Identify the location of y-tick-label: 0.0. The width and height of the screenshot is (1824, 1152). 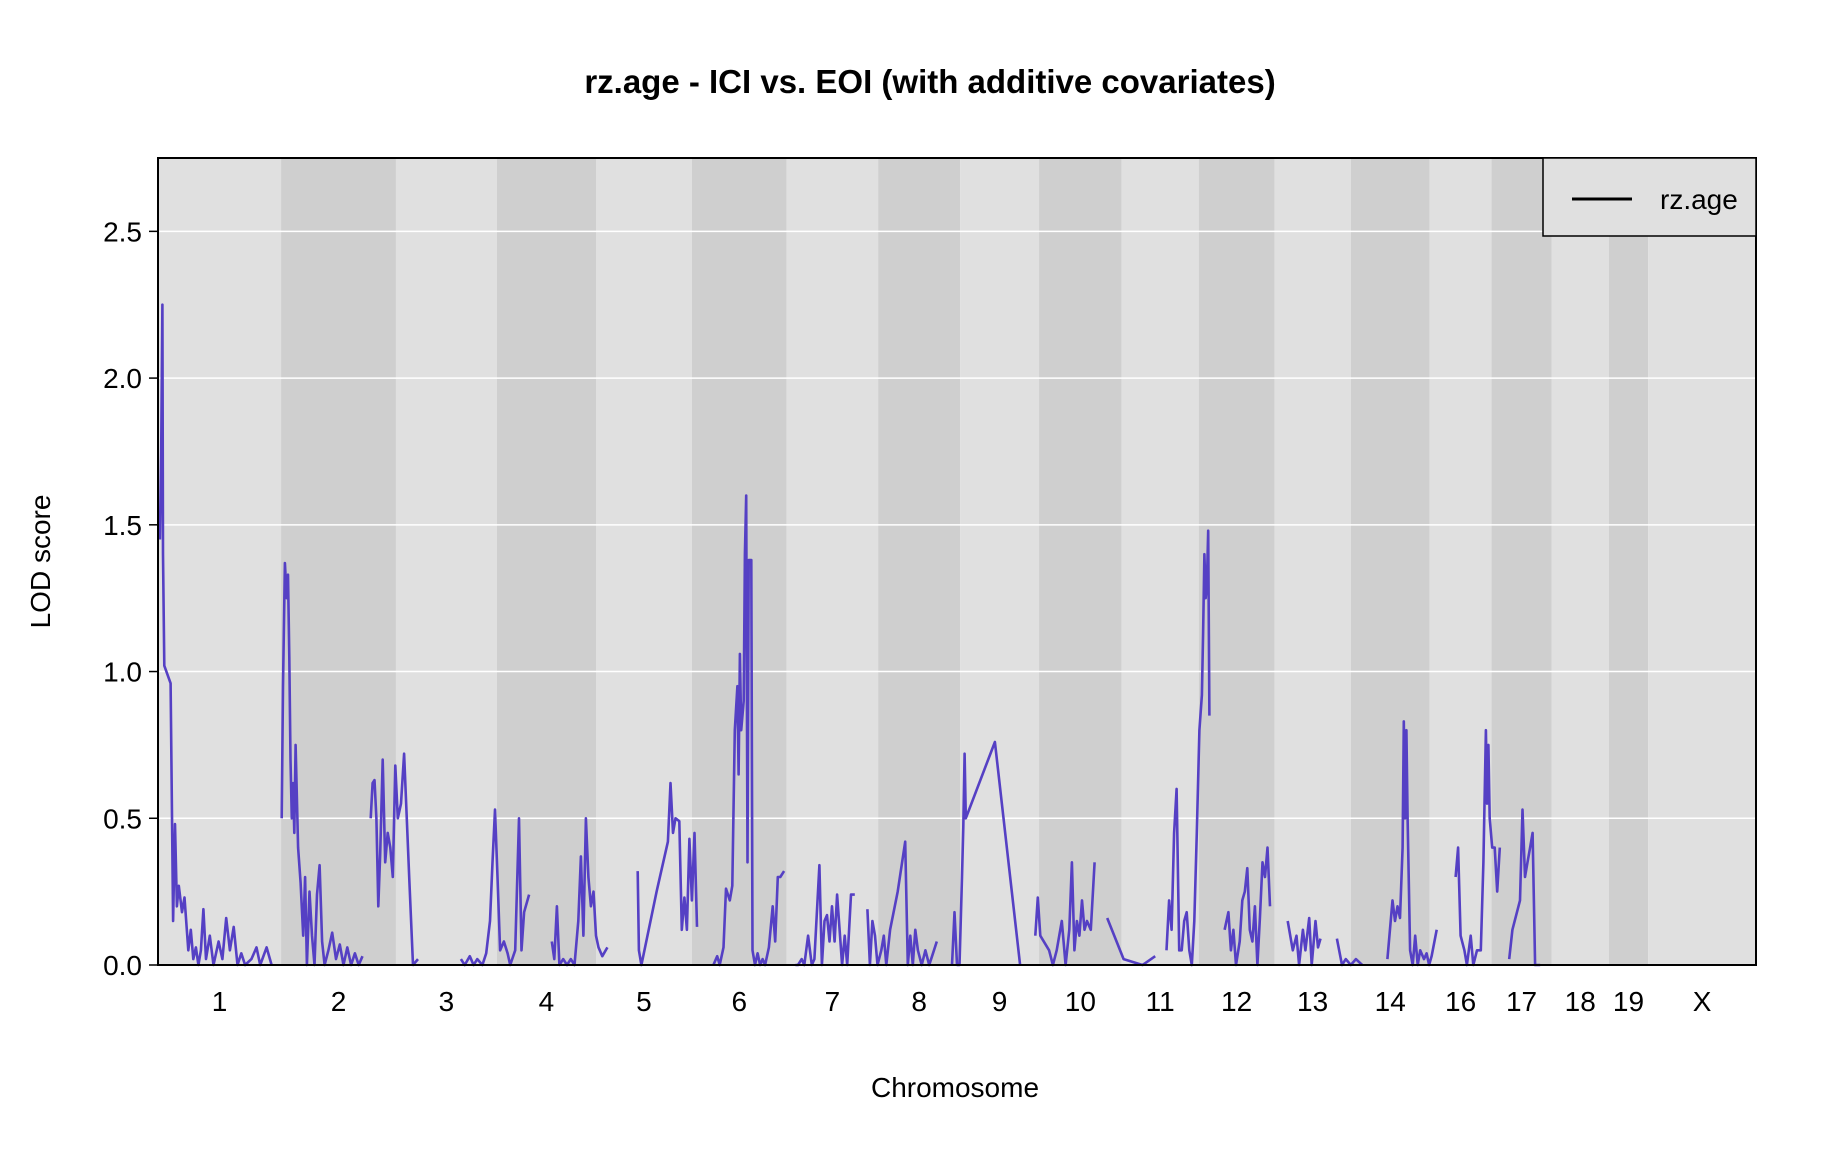
(122, 965).